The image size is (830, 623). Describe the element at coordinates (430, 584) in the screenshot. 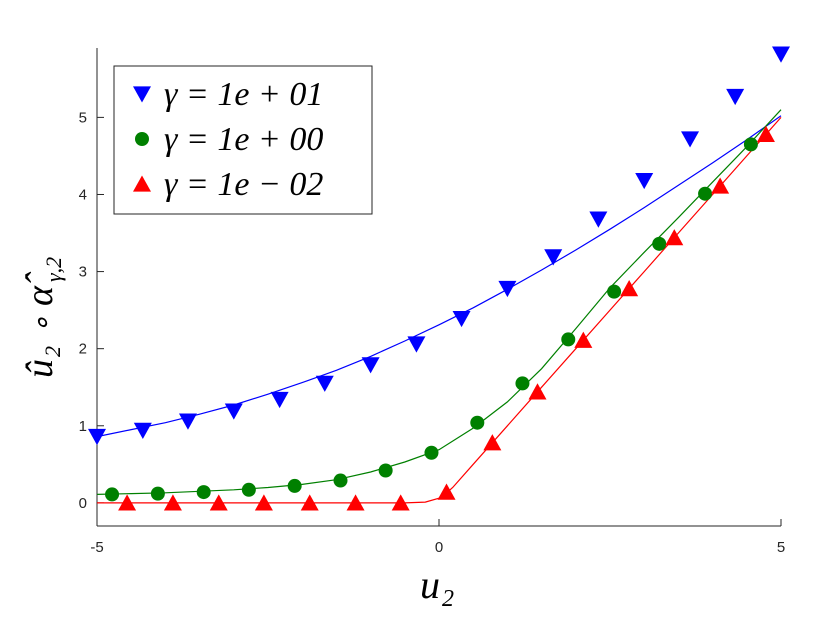

I see `svg-text: u` at that location.